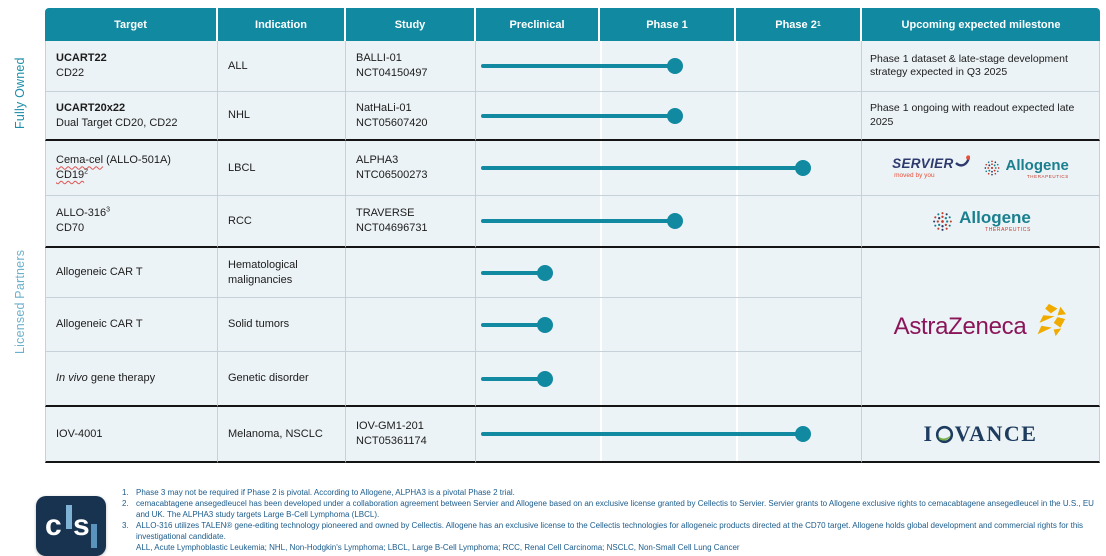  I want to click on study-cell: IOV-GM1-201 NCT05361174, so click(411, 435).